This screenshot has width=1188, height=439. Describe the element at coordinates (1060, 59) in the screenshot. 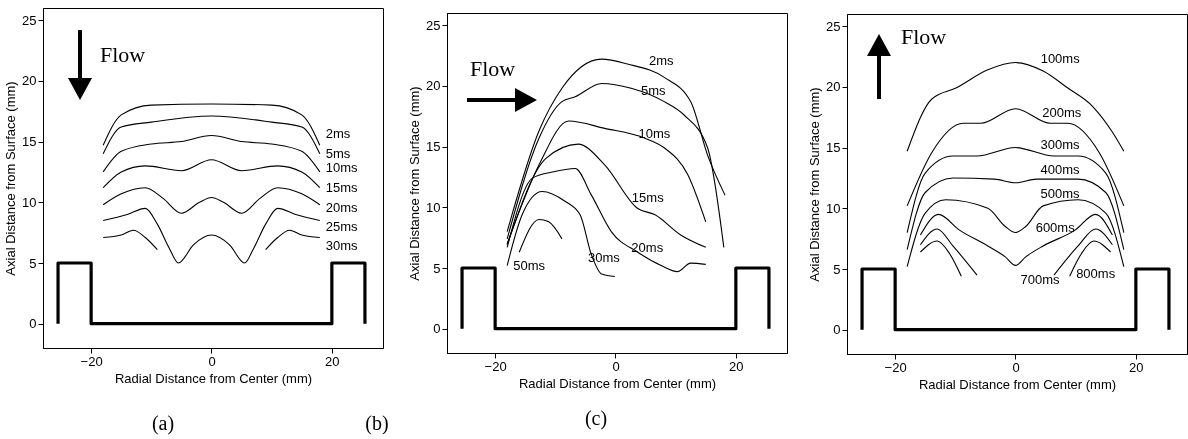

I see `series-label: 100ms` at that location.